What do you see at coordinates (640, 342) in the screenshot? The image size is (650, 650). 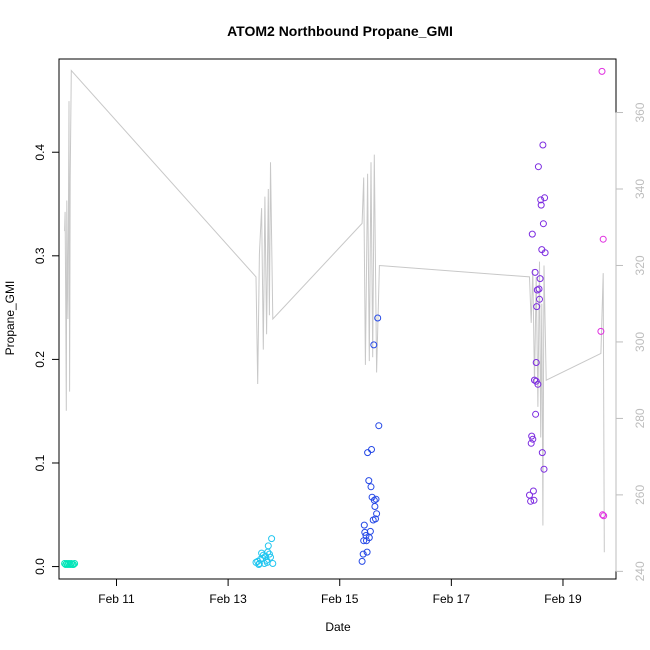 I see `y2-tick-label: 300` at bounding box center [640, 342].